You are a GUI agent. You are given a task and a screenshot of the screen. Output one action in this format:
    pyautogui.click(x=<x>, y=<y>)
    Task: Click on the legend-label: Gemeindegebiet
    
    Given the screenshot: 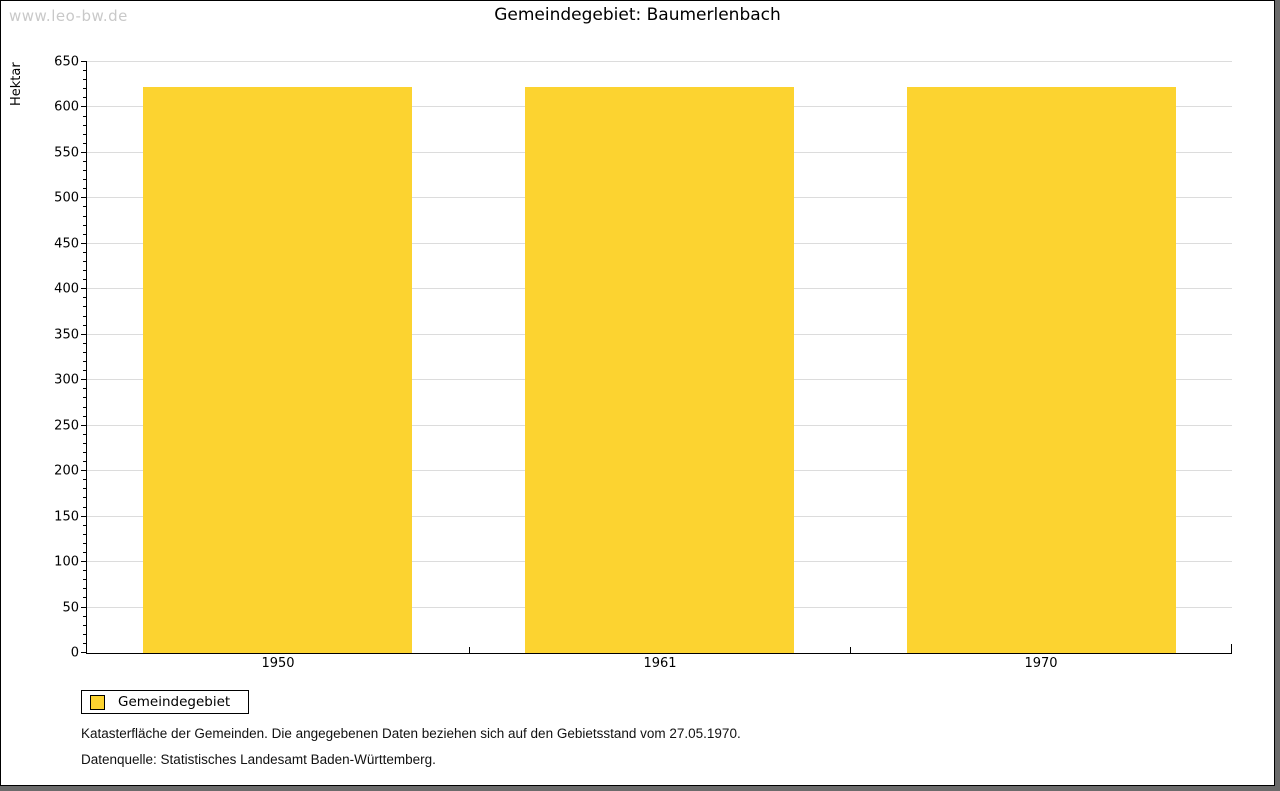 What is the action you would take?
    pyautogui.click(x=174, y=702)
    